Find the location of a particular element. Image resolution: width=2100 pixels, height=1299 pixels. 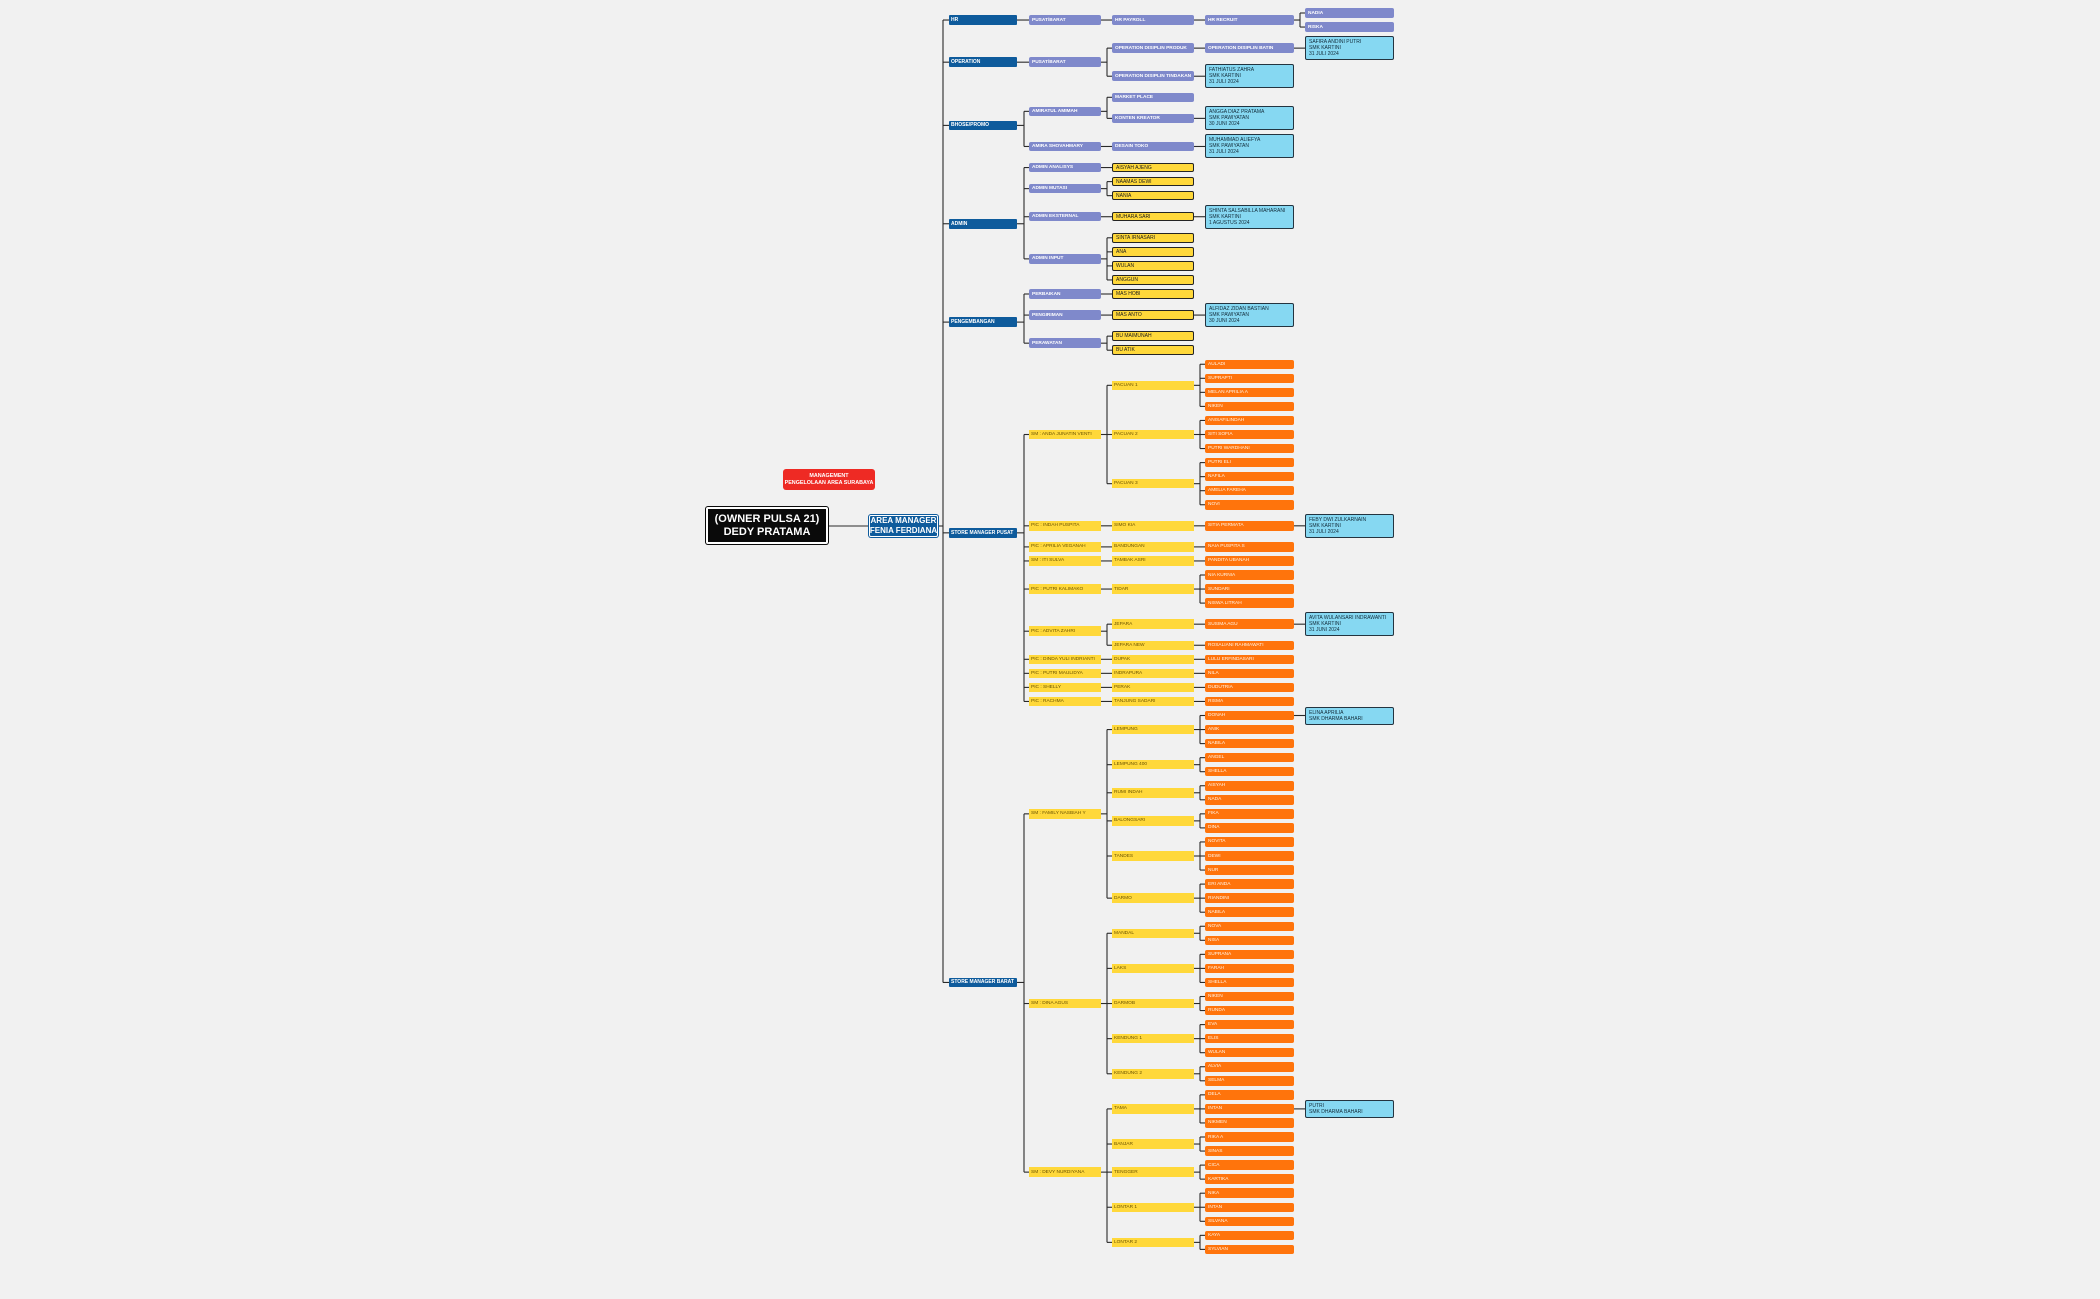

crew-dewi: DEWI is located at coordinates (1249, 856).